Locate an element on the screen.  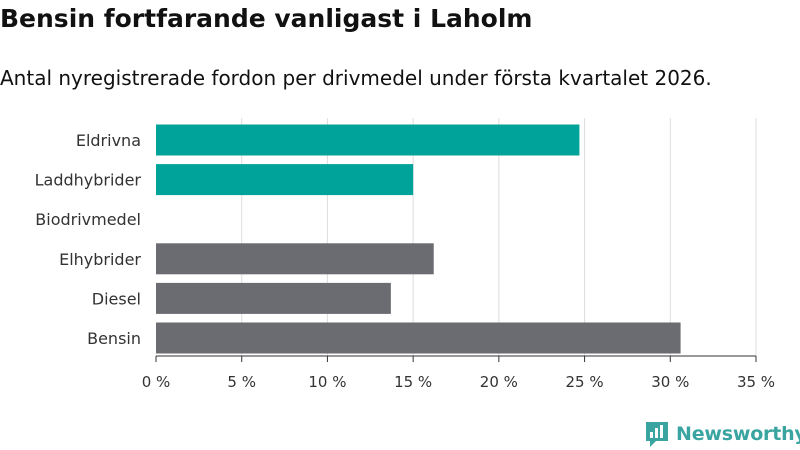
category-label: Biodrivmedel is located at coordinates (88, 219).